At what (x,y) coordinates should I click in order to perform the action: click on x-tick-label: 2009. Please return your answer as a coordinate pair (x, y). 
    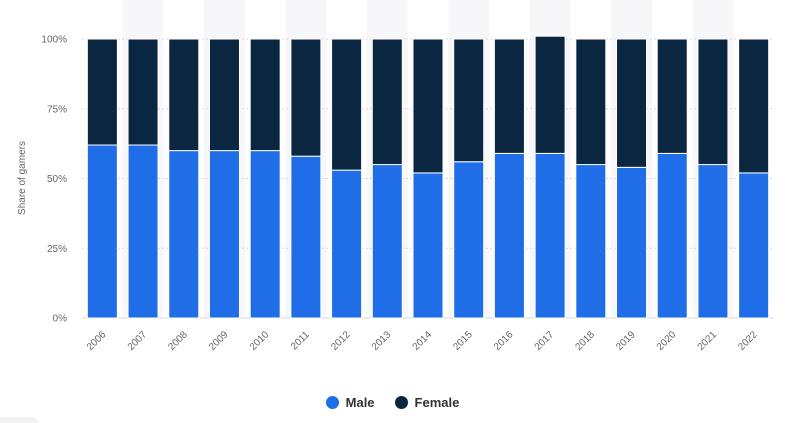
    Looking at the image, I should click on (219, 341).